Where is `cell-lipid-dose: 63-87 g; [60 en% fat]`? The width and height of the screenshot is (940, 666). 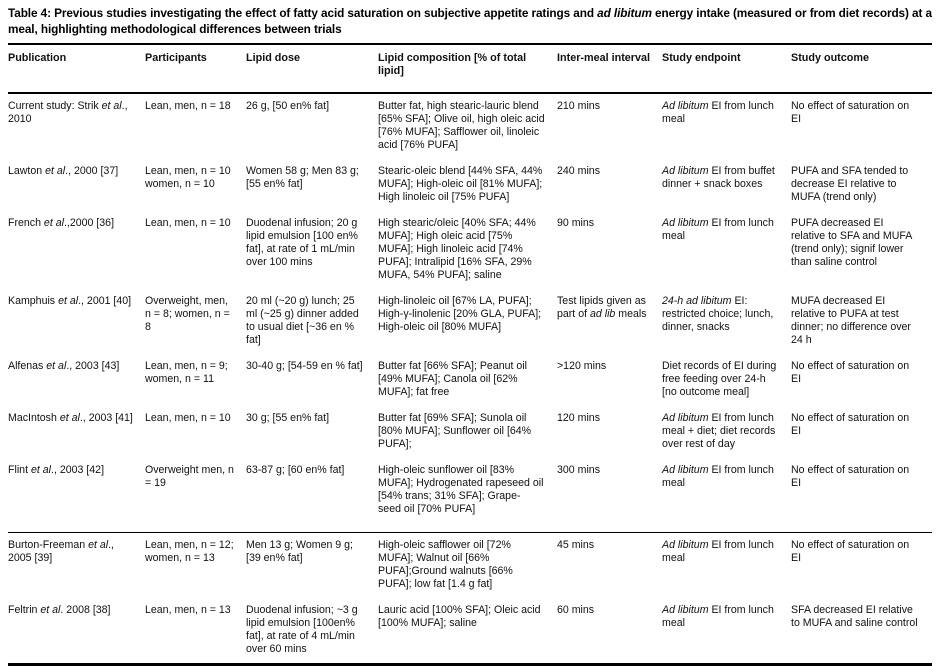
cell-lipid-dose: 63-87 g; [60 en% fat] is located at coordinates (295, 470).